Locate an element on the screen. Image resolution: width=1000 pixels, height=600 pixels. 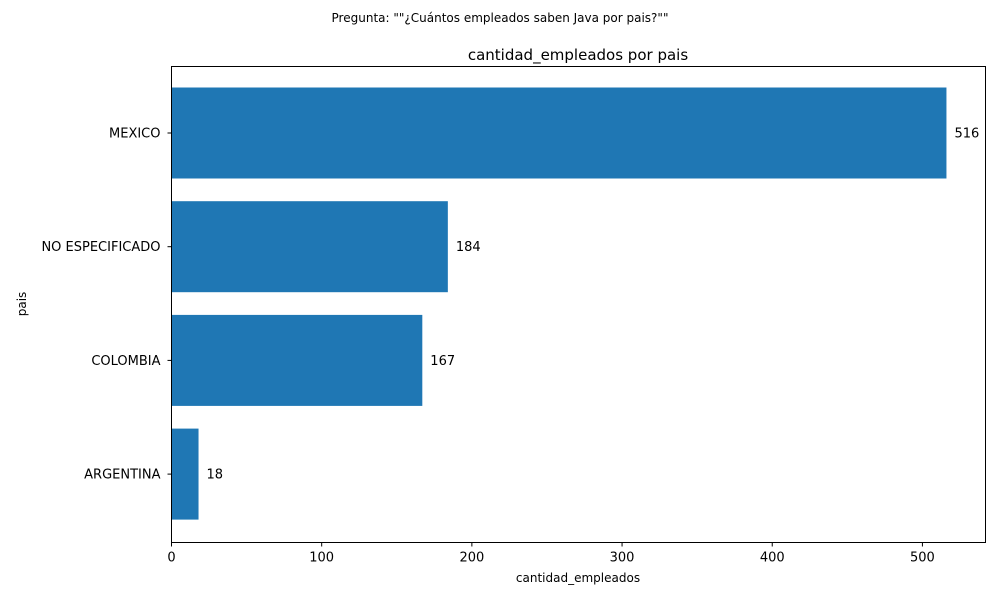
chart-title: cantidad_empleados por pais is located at coordinates (578, 55).